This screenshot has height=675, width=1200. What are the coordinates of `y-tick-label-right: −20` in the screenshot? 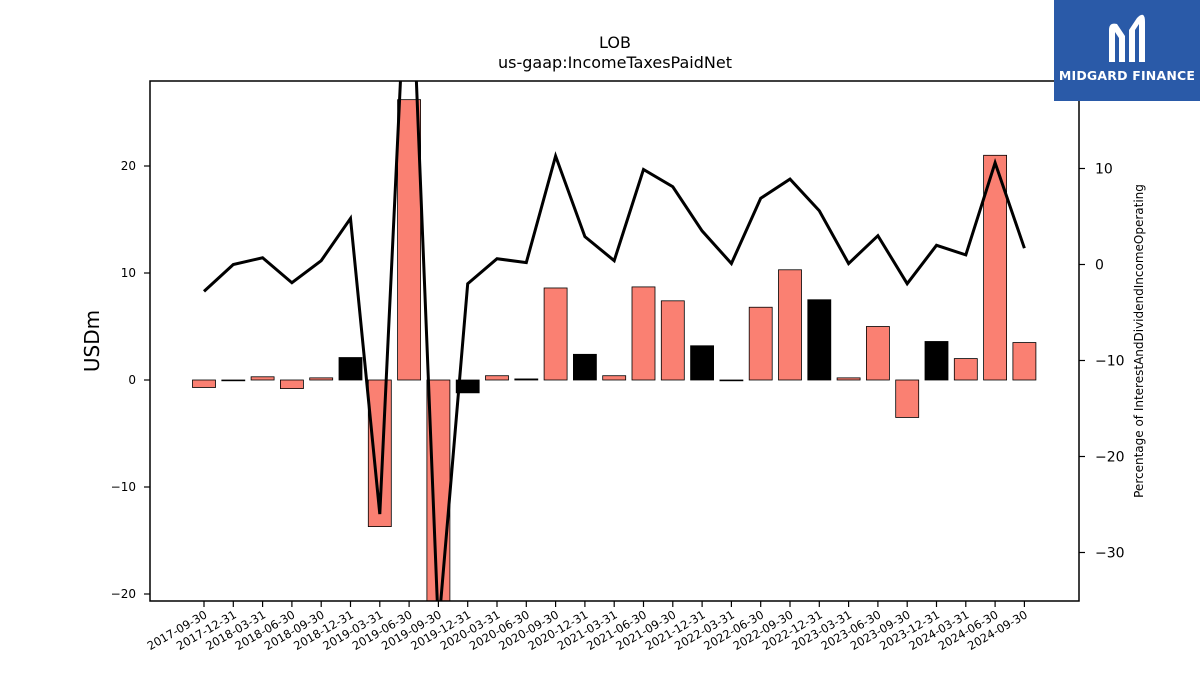 It's located at (1110, 458).